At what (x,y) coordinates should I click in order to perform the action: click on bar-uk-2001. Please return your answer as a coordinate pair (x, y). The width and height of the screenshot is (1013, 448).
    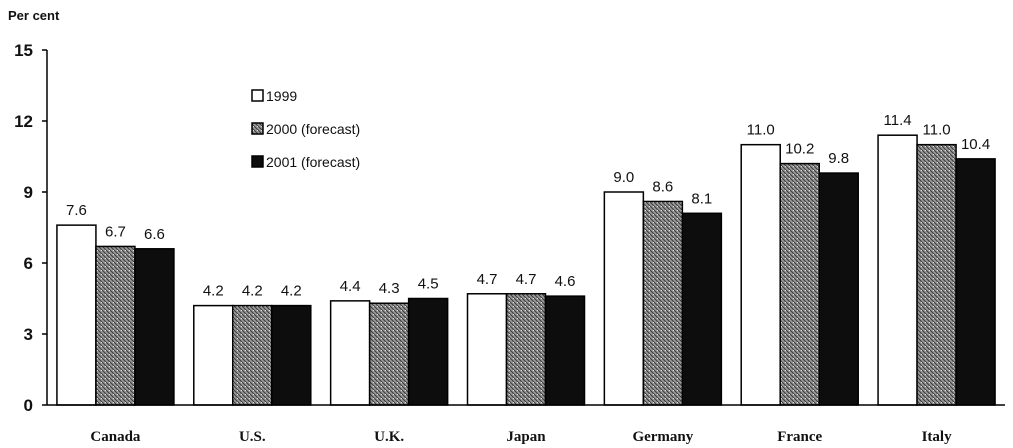
    Looking at the image, I should click on (428, 351).